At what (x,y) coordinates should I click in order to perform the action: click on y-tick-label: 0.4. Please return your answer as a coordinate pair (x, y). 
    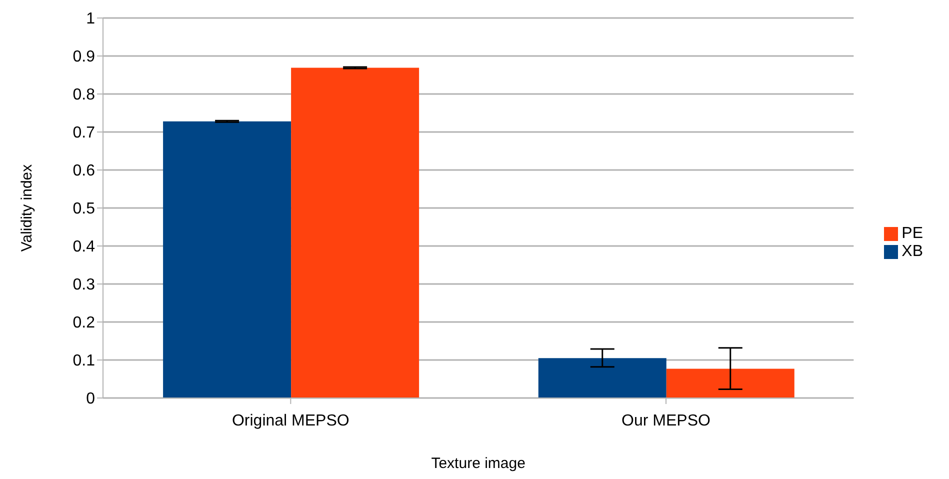
    Looking at the image, I should click on (84, 247).